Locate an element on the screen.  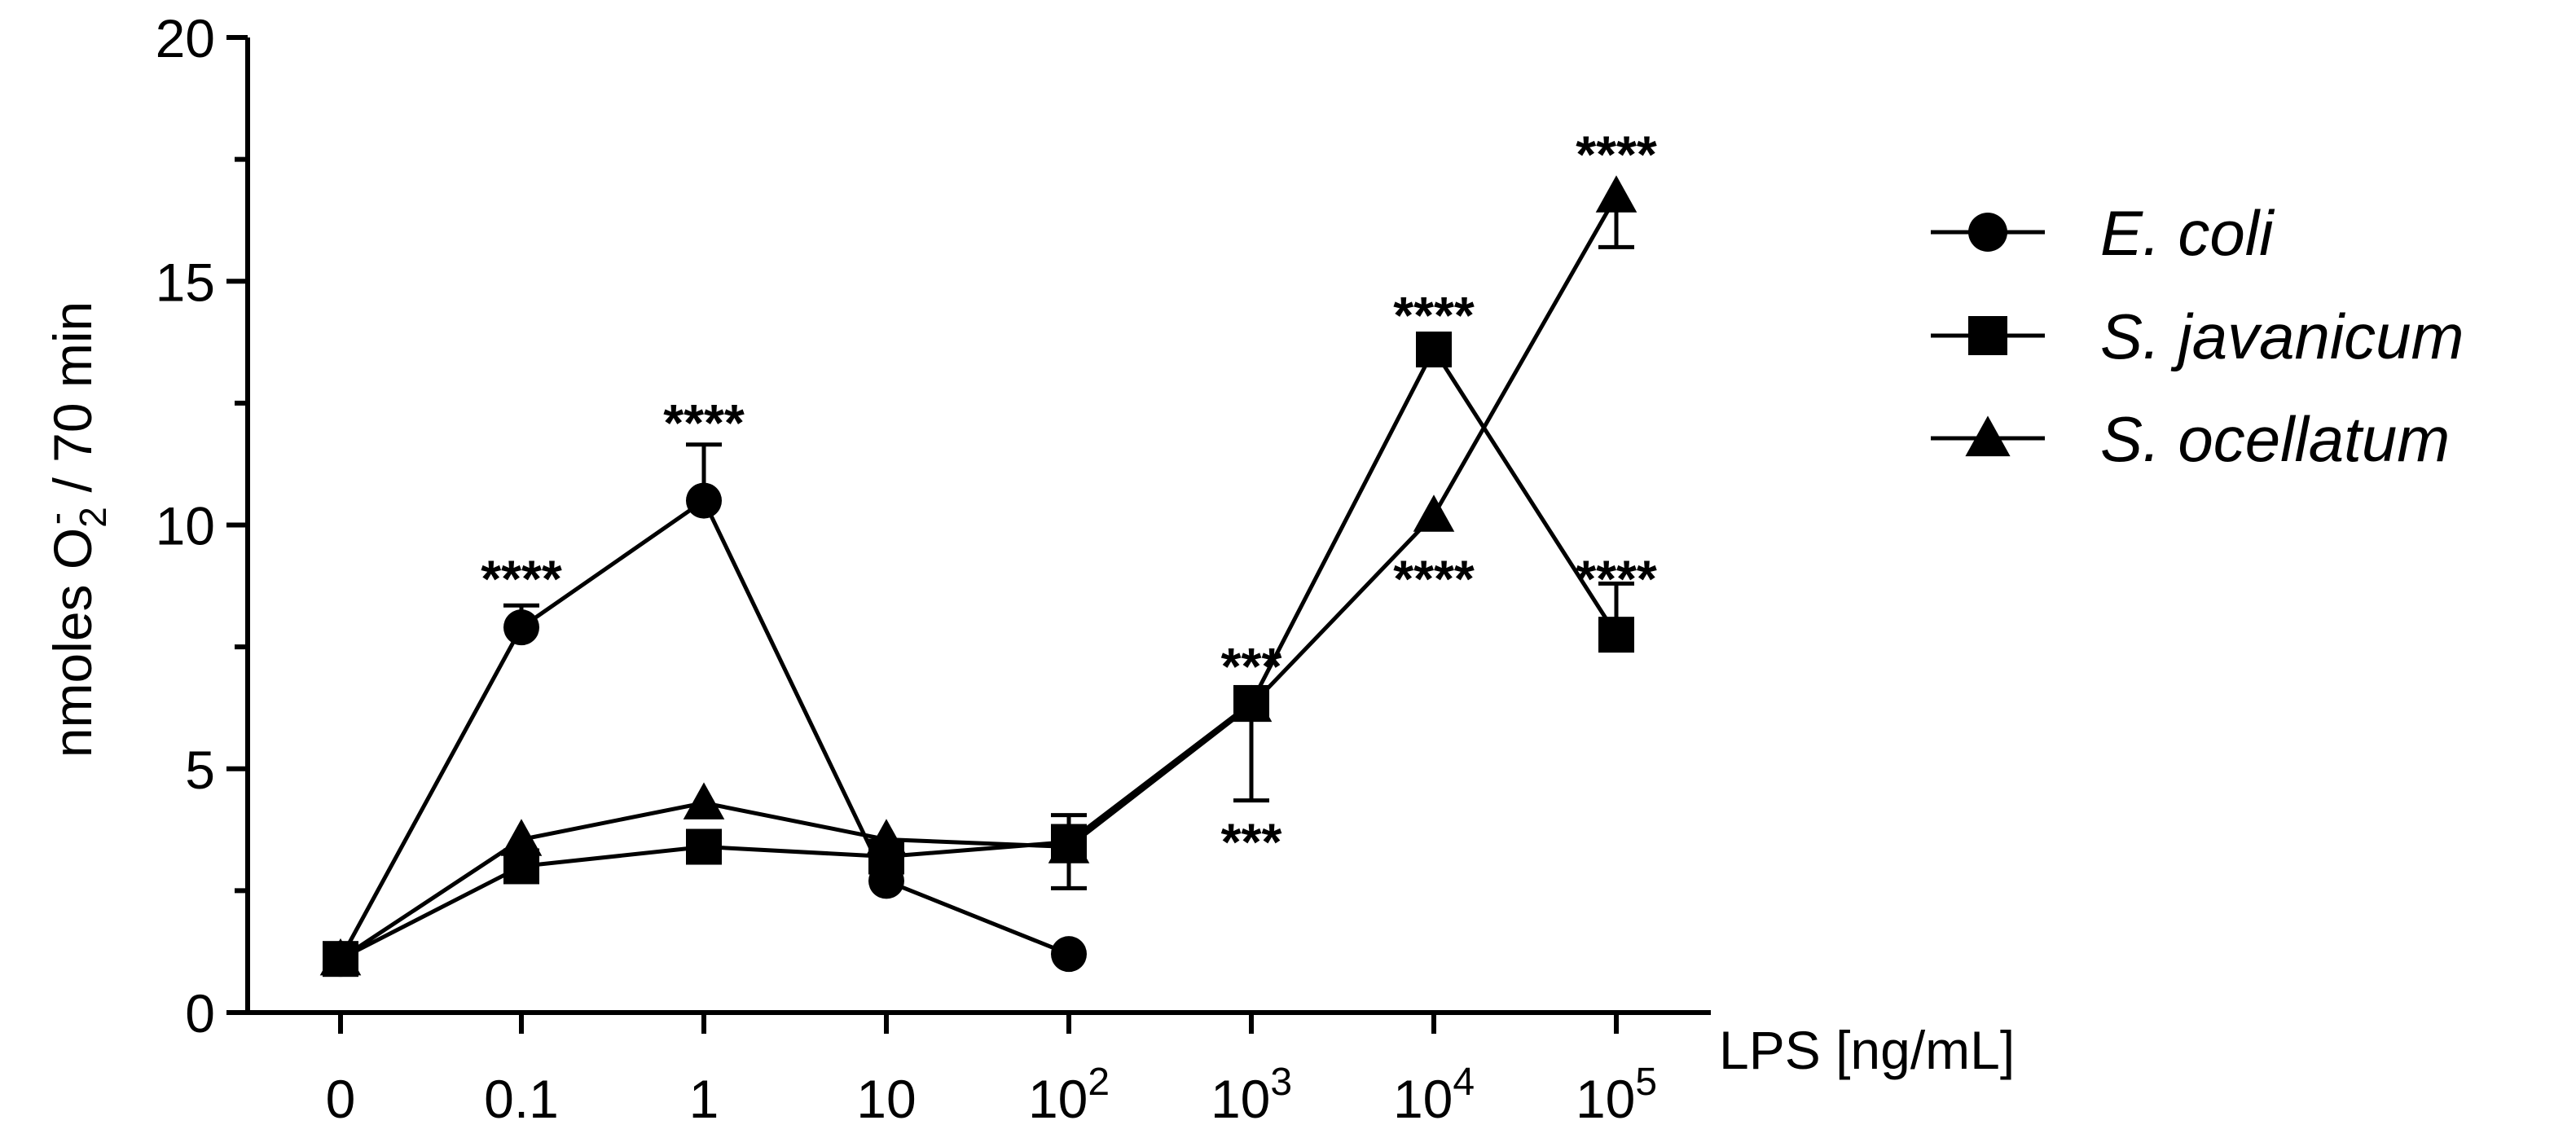
series-e-coli is located at coordinates (705, 710).